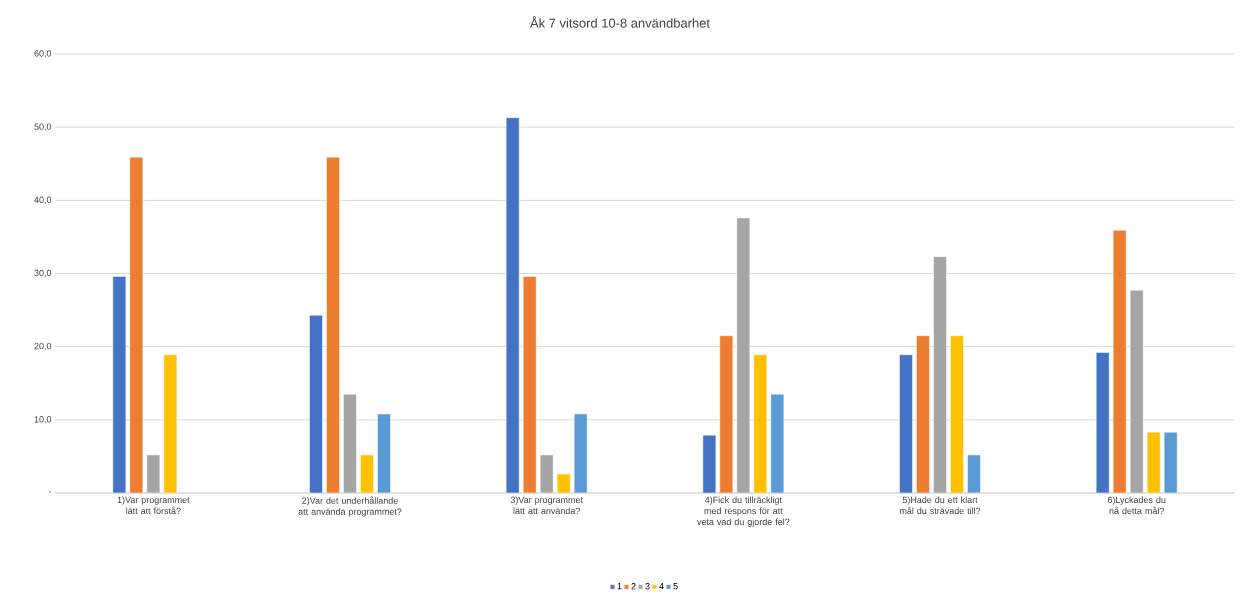 Image resolution: width=1241 pixels, height=594 pixels. What do you see at coordinates (619, 586) in the screenshot?
I see `legend-label: 1` at bounding box center [619, 586].